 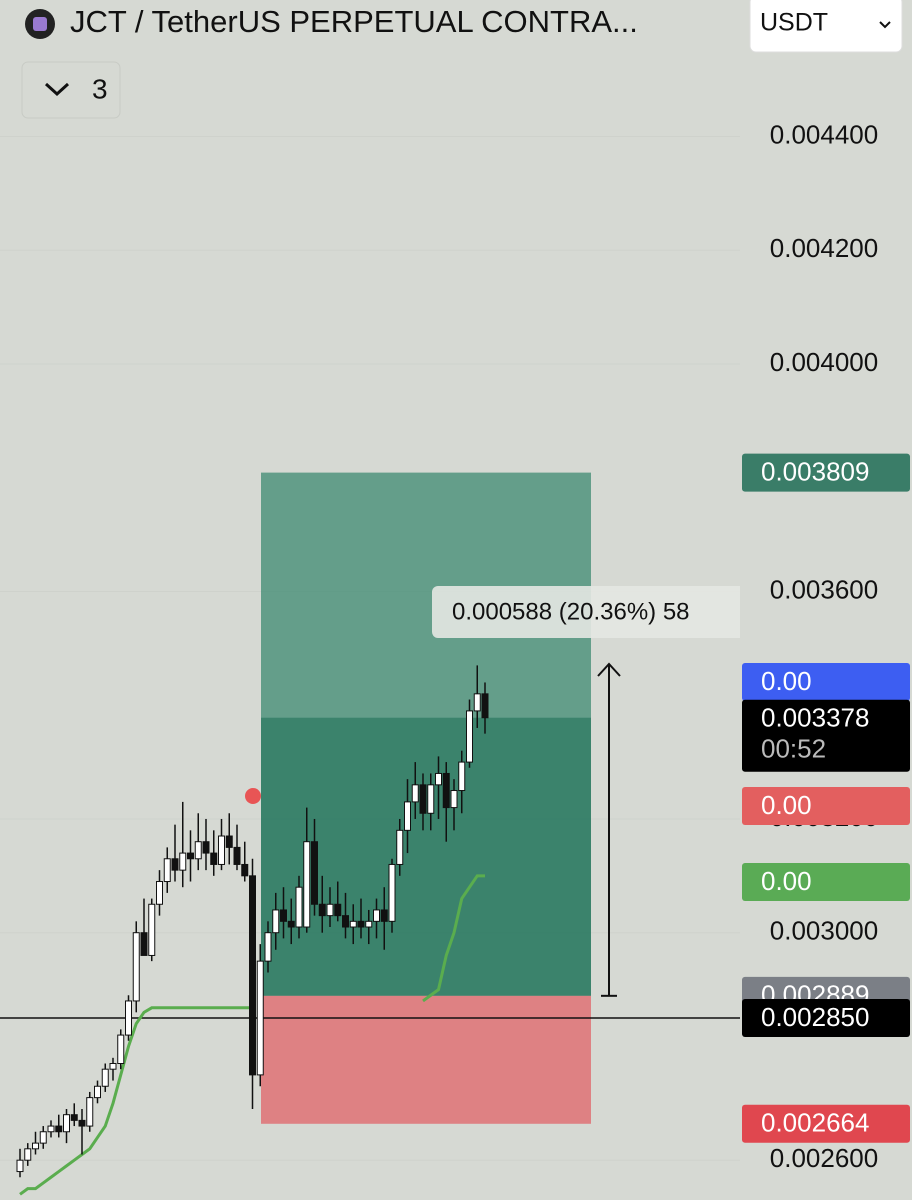 What do you see at coordinates (815, 1123) in the screenshot?
I see `stop-badge: 0.002664` at bounding box center [815, 1123].